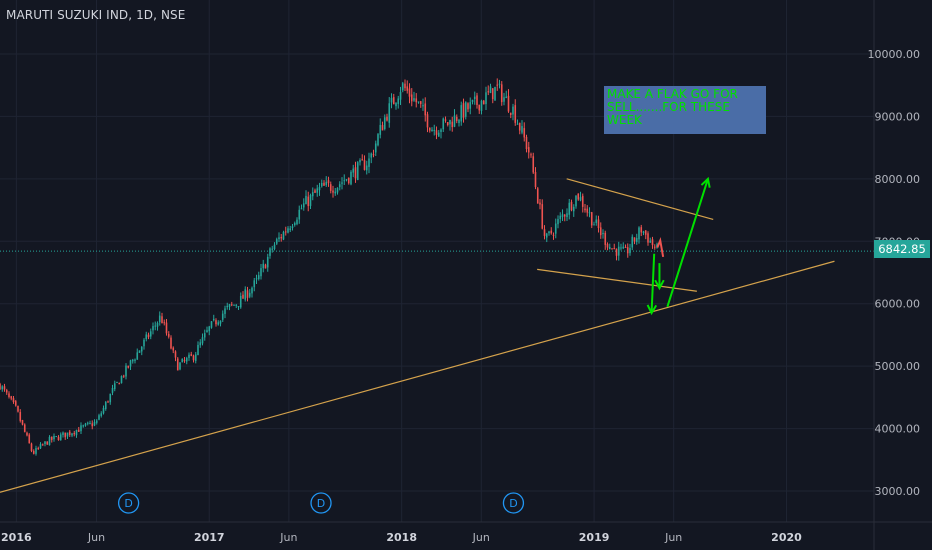 The image size is (932, 550). I want to click on note-line-1: MAKE A FLAK GO FOR, so click(672, 94).